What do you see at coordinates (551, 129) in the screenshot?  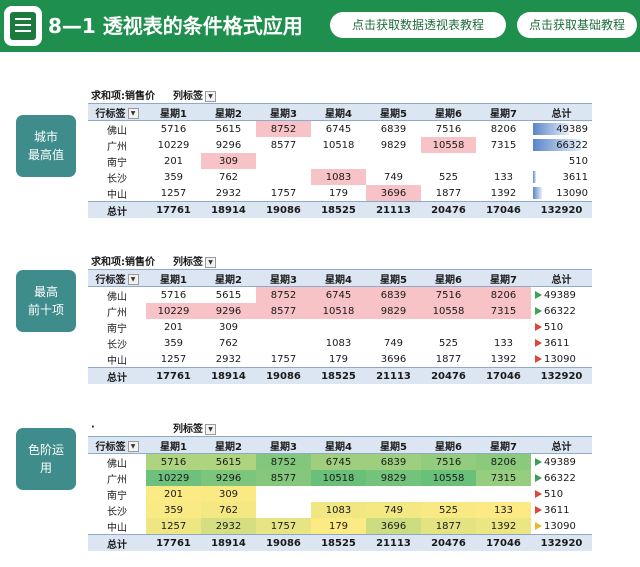 I see `total-data-bar` at bounding box center [551, 129].